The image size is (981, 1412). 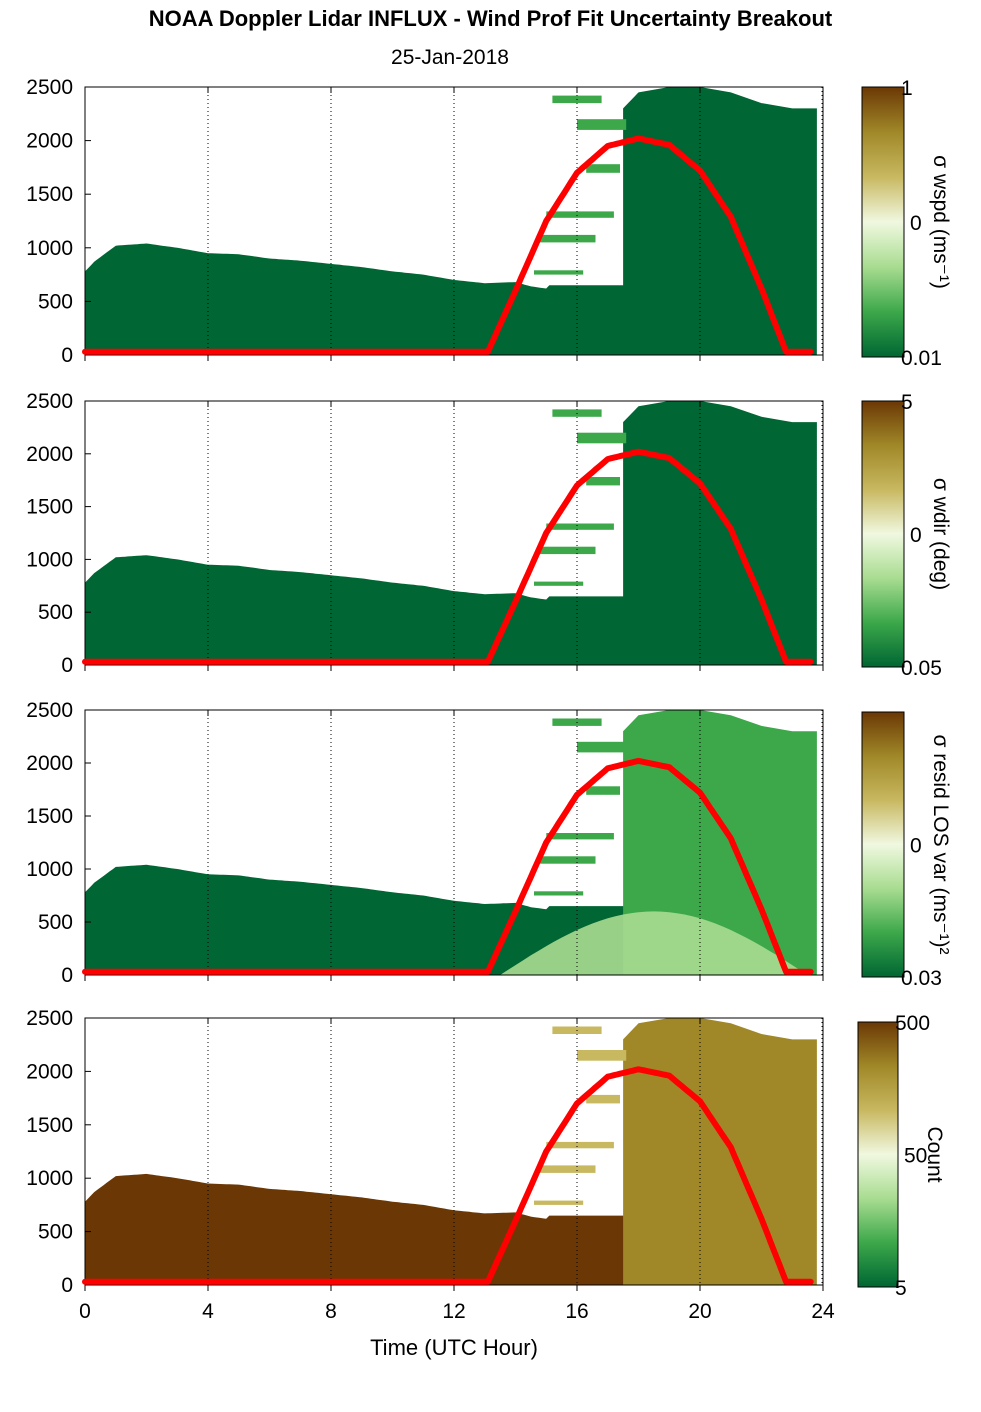 What do you see at coordinates (699, 1311) in the screenshot?
I see `x-tick-label: 20` at bounding box center [699, 1311].